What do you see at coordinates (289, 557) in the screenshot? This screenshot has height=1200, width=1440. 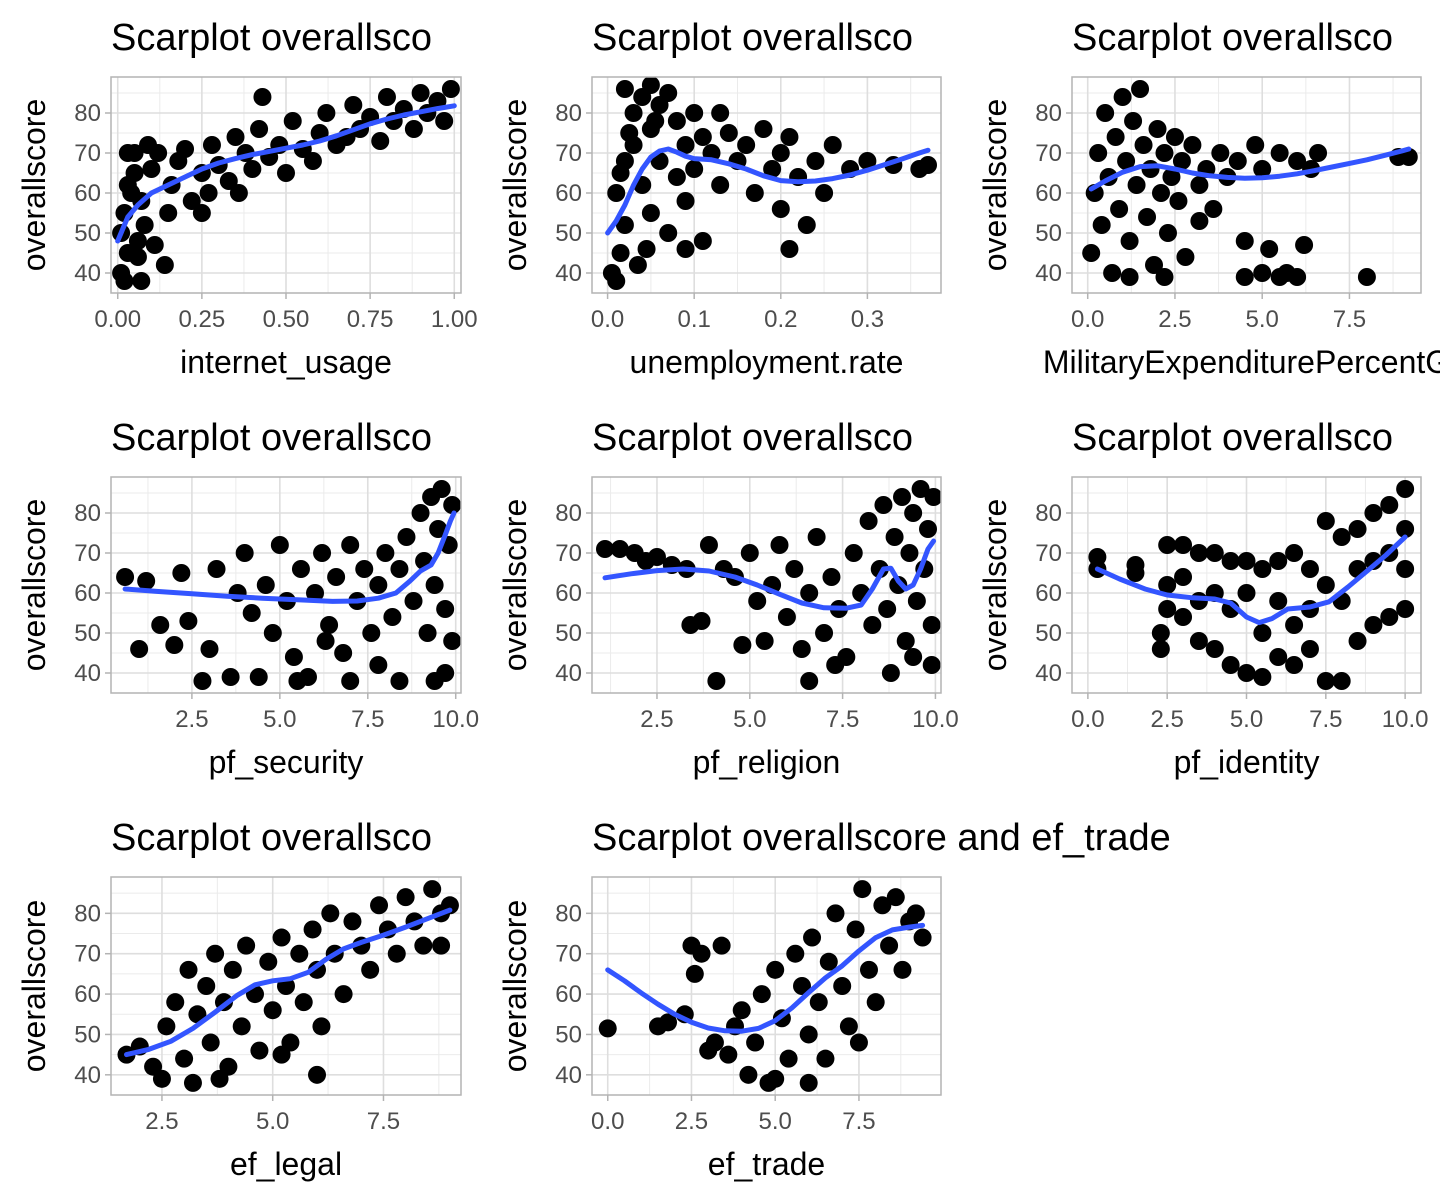 I see `smooth-line` at bounding box center [289, 557].